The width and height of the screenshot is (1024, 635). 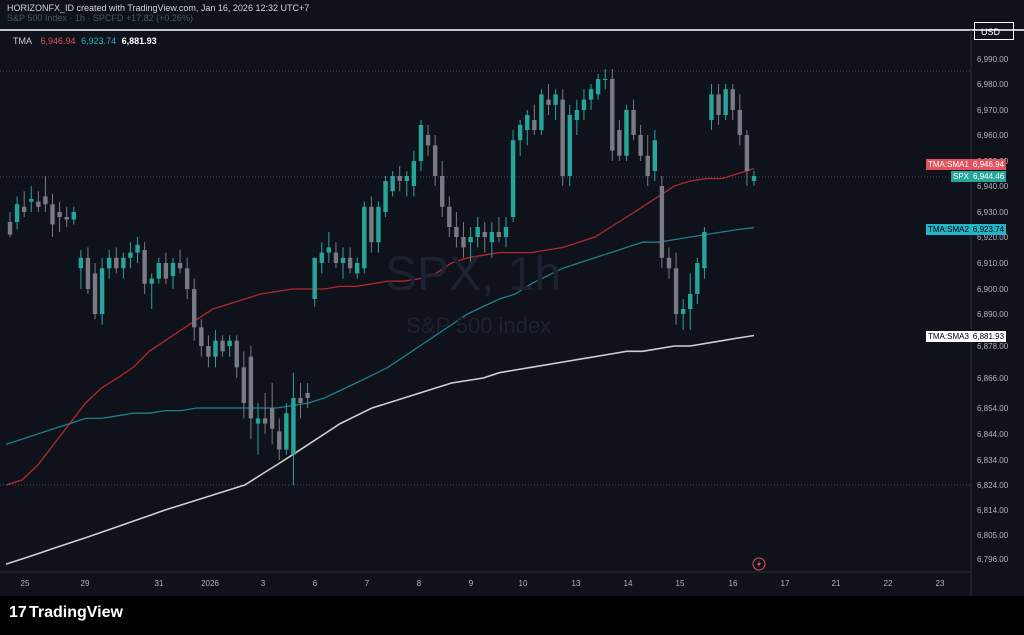 What do you see at coordinates (988, 229) in the screenshot?
I see `sma2-tag-value: 6,923.74` at bounding box center [988, 229].